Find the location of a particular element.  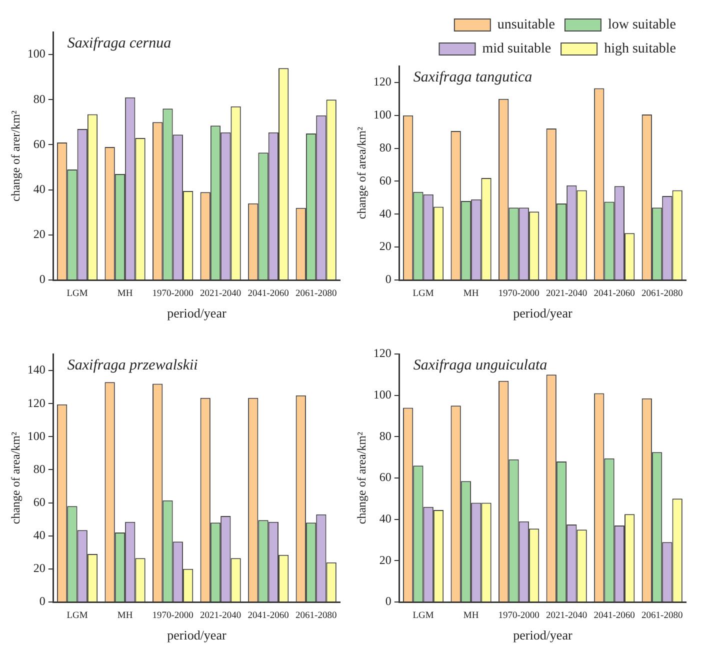

chart-title: Saxifraga cernua is located at coordinates (119, 43).